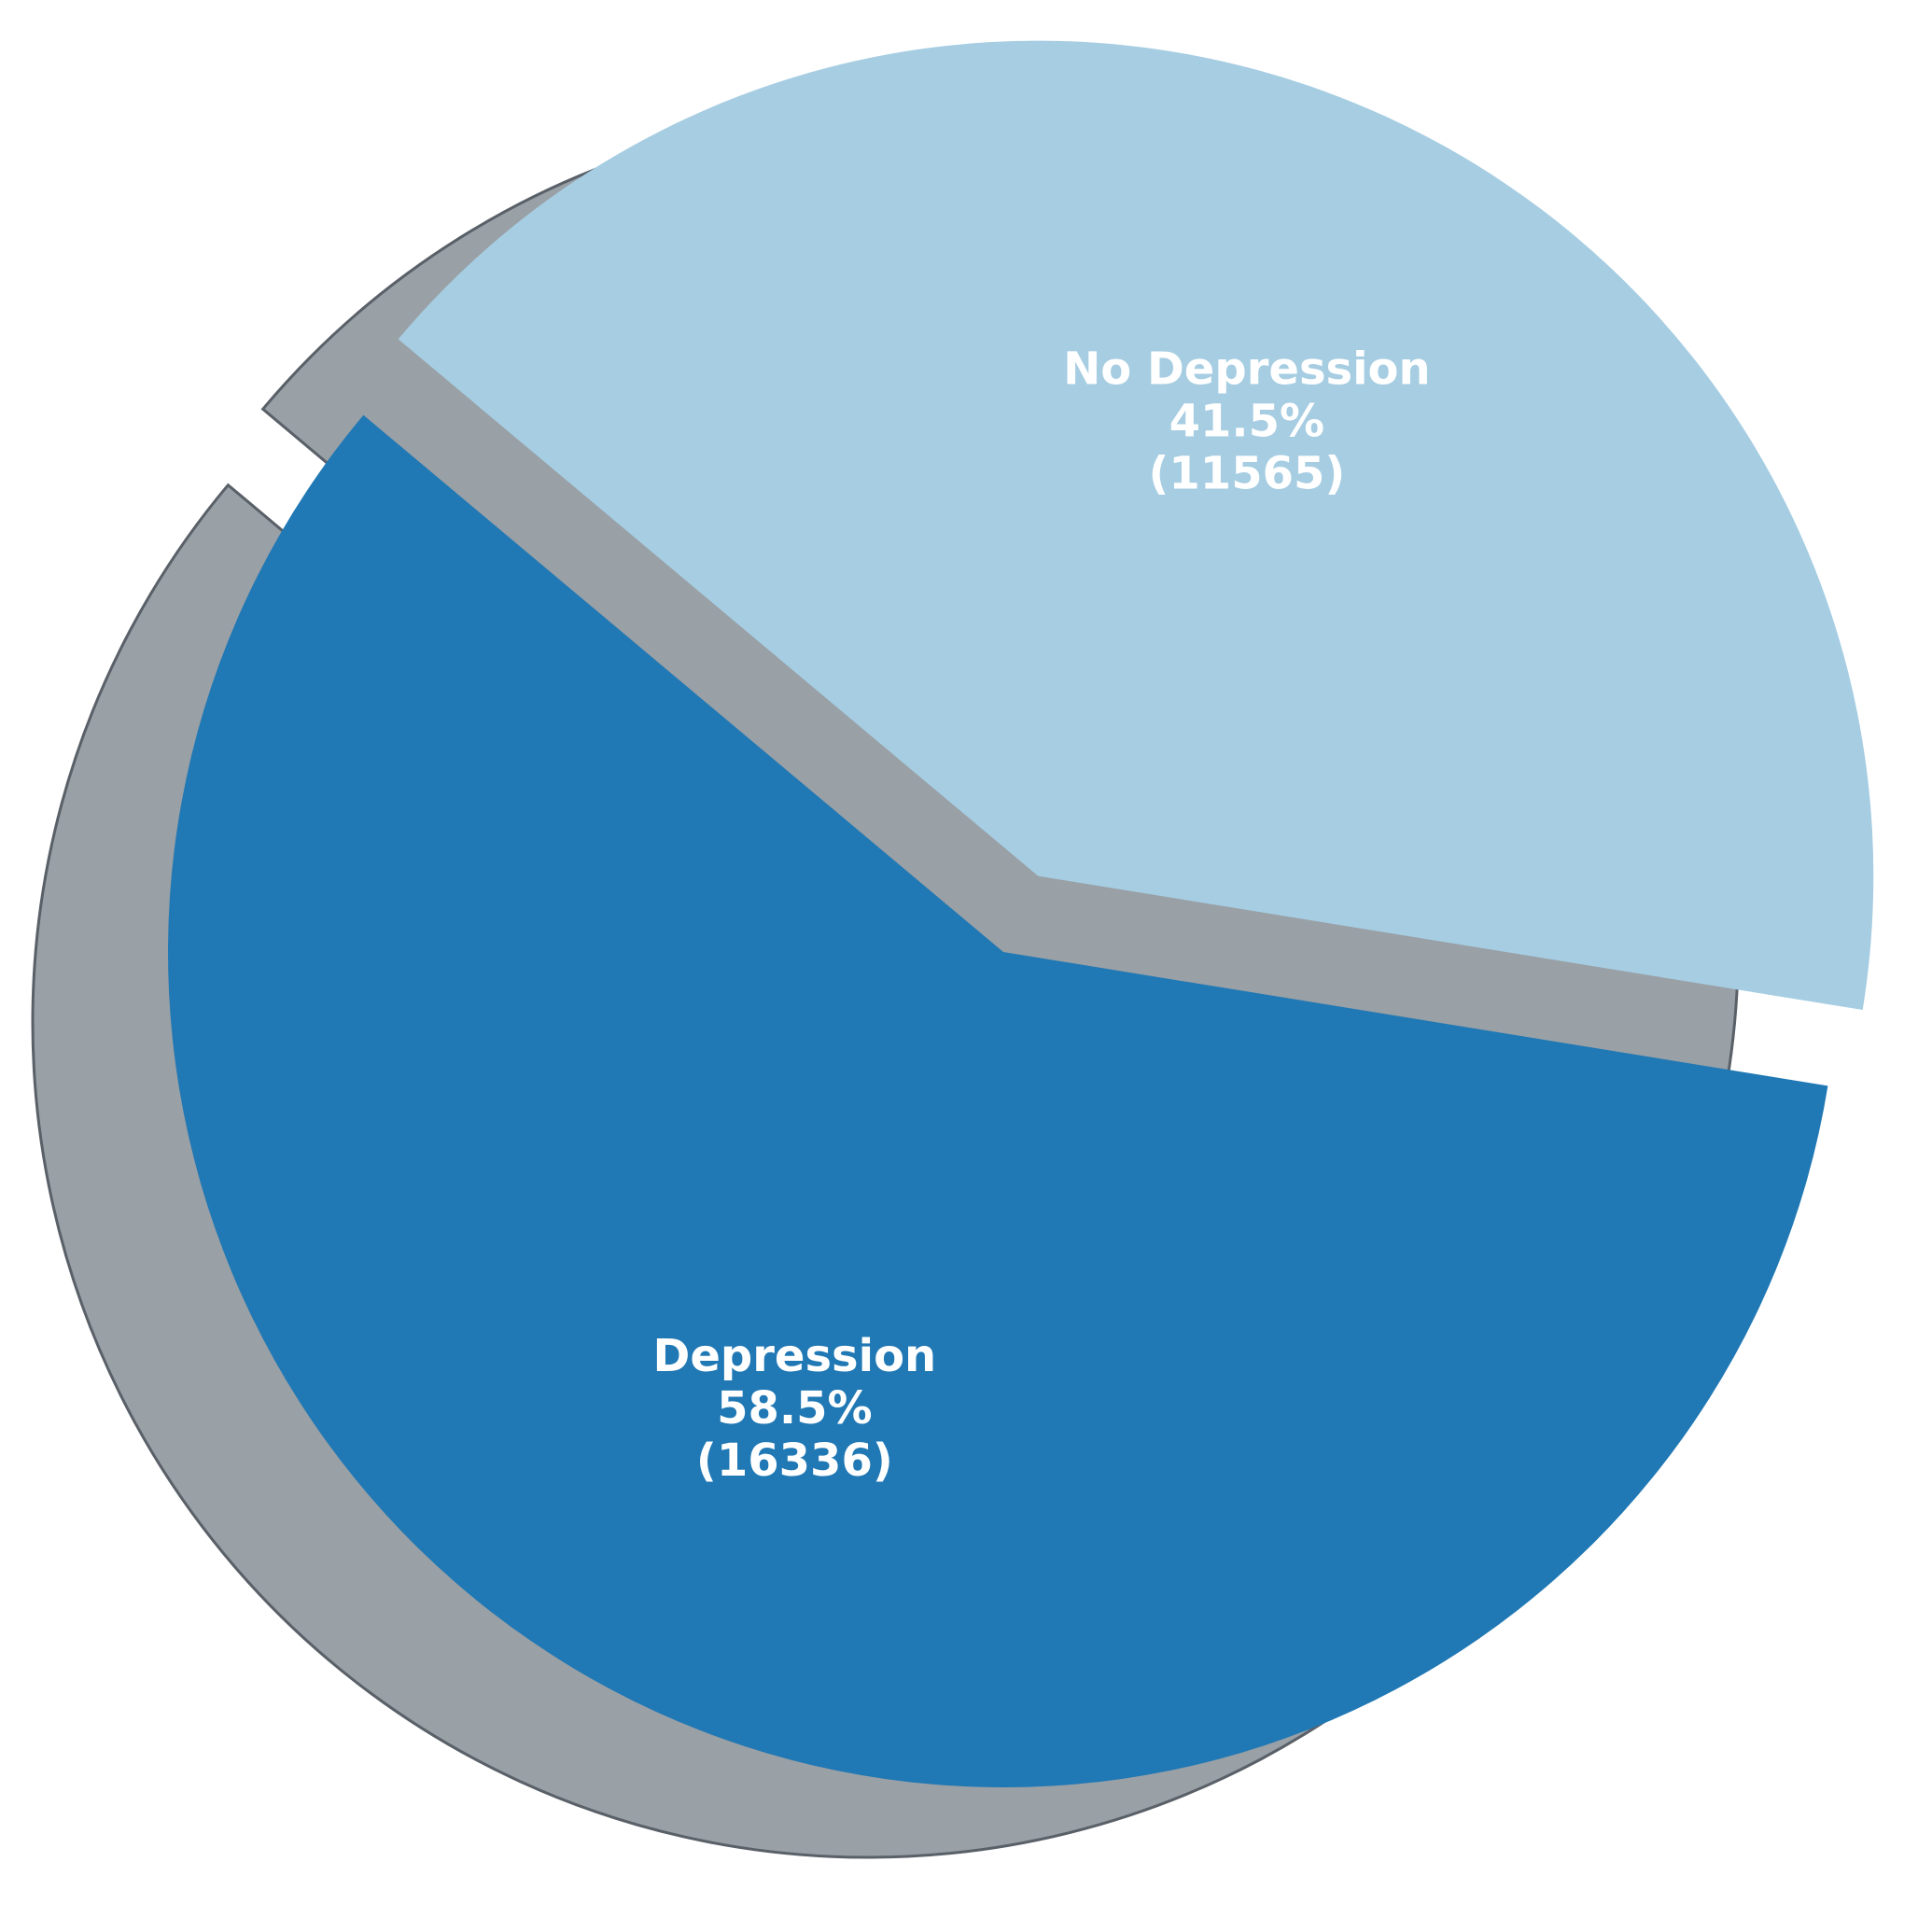  I want to click on category-label: Depression, so click(795, 1356).